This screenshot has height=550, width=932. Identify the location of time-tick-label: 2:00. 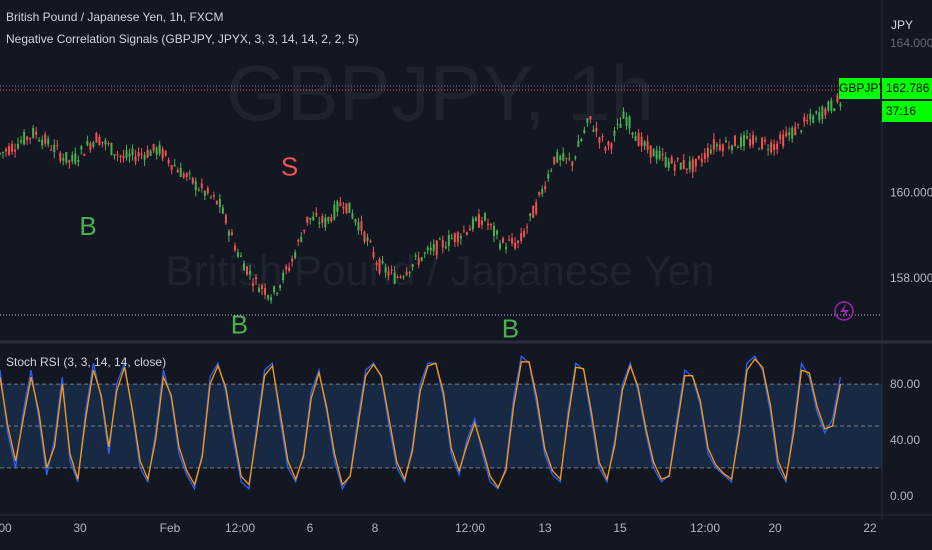
(6, 528).